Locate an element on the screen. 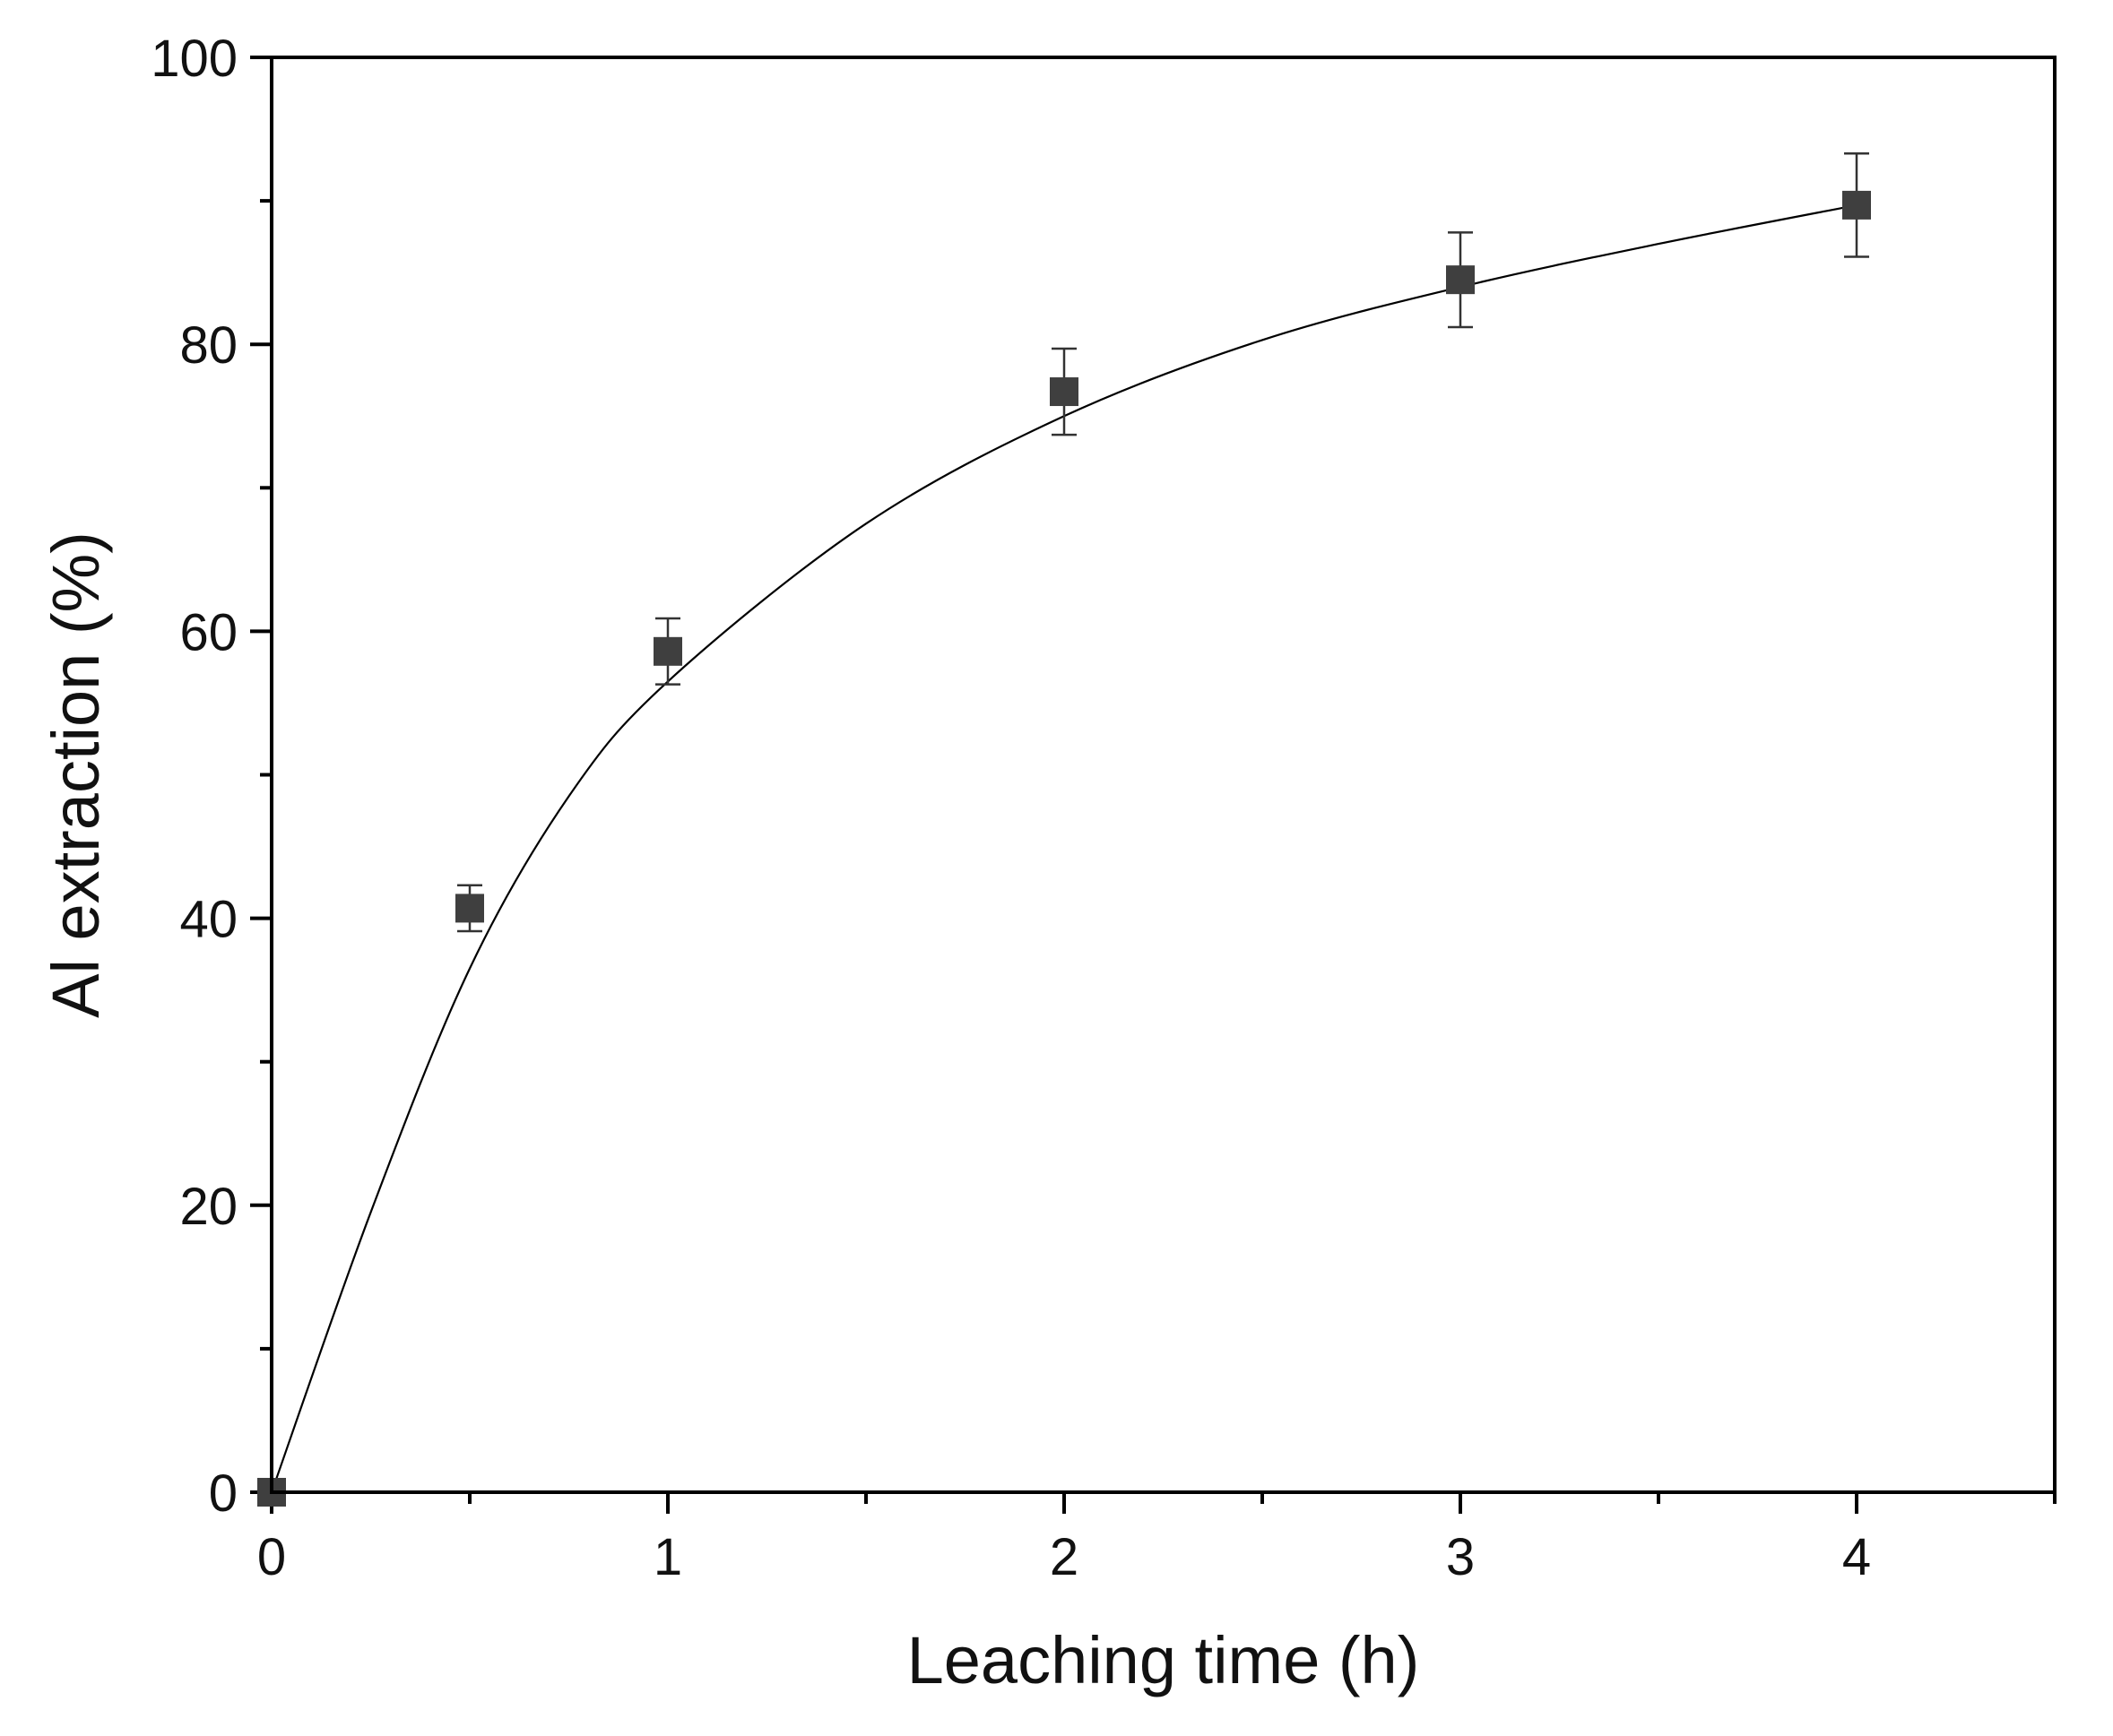 The width and height of the screenshot is (2113, 1736). y-tick-label: 80 is located at coordinates (209, 345).